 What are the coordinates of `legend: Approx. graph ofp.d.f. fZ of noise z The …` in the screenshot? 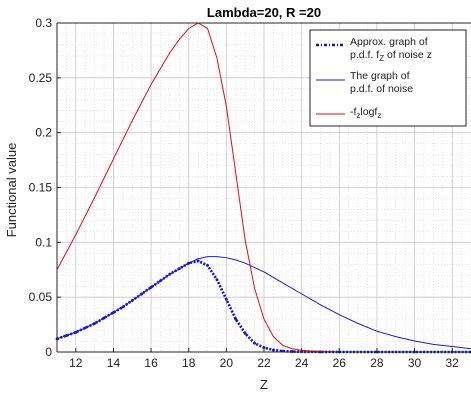 It's located at (388, 78).